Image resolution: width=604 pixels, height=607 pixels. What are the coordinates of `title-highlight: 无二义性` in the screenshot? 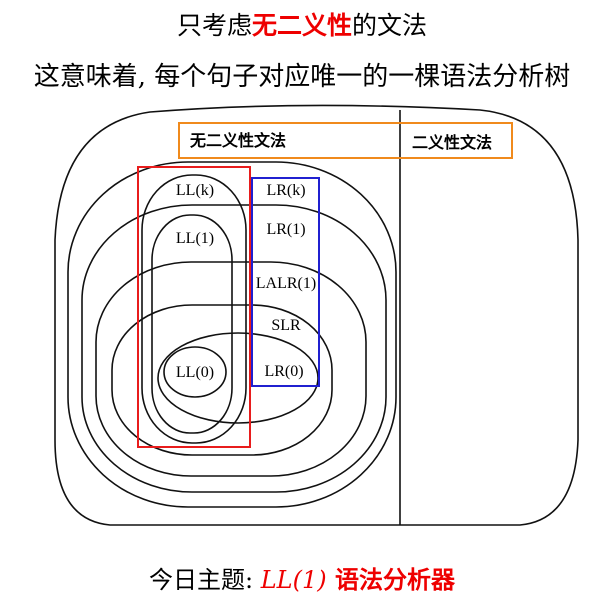 It's located at (301, 25).